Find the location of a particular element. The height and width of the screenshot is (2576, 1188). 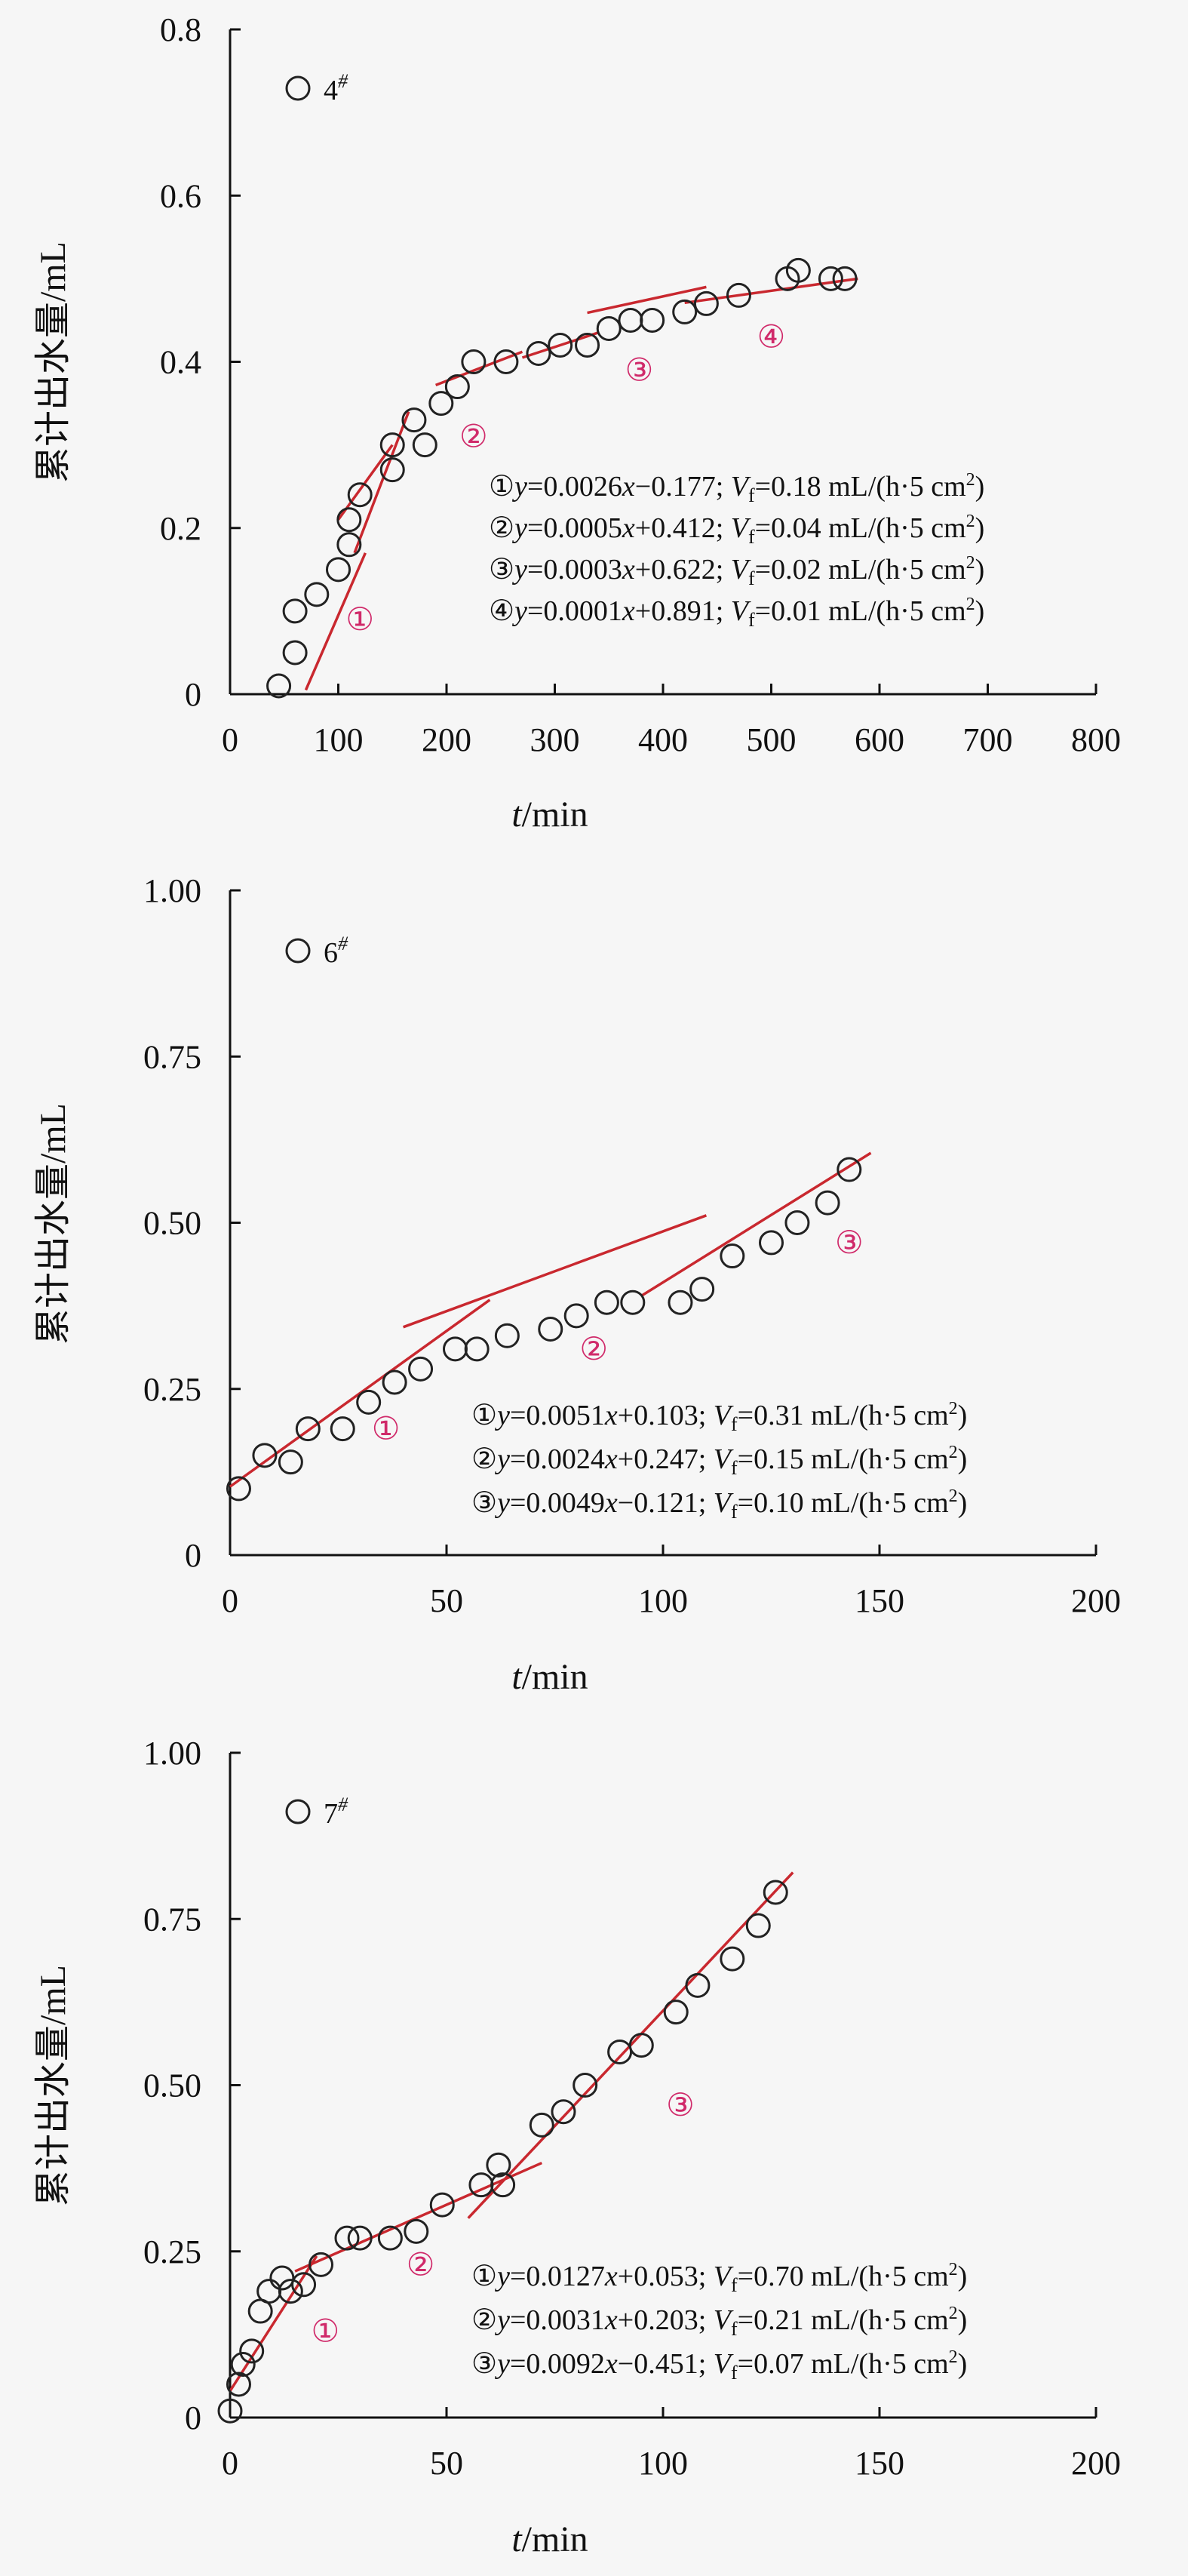

velocity-value: =0.70 mL/(h·5 cm is located at coordinates (843, 2276).